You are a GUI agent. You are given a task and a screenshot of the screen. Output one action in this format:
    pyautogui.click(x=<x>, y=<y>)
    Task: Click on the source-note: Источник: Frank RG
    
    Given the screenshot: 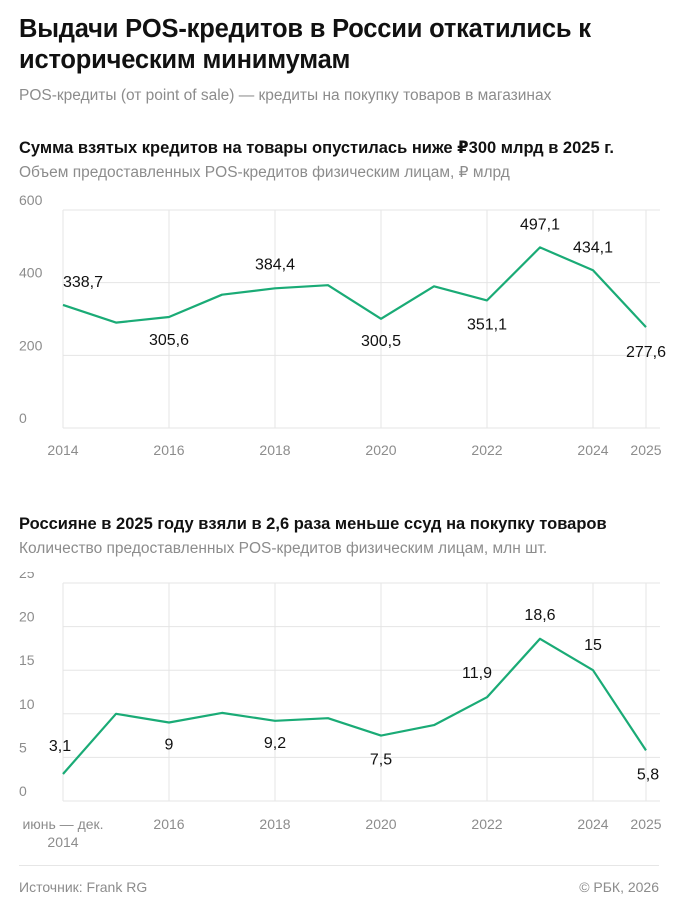 What is the action you would take?
    pyautogui.click(x=83, y=887)
    